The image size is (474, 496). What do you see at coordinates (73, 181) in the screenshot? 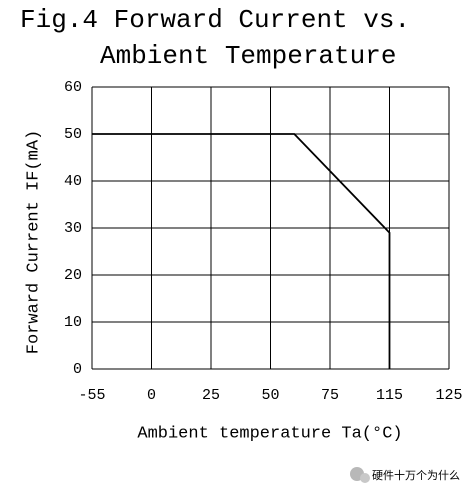
I see `y-tick-label: 40` at bounding box center [73, 181].